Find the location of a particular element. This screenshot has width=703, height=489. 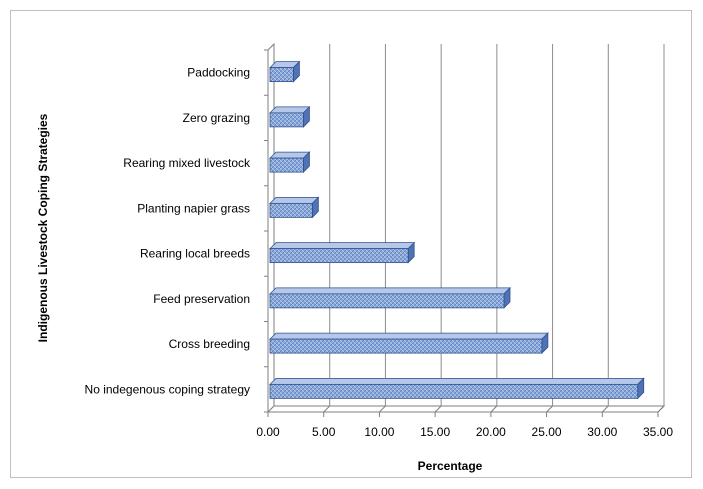

x-tick-label: 5.00 is located at coordinates (324, 432).